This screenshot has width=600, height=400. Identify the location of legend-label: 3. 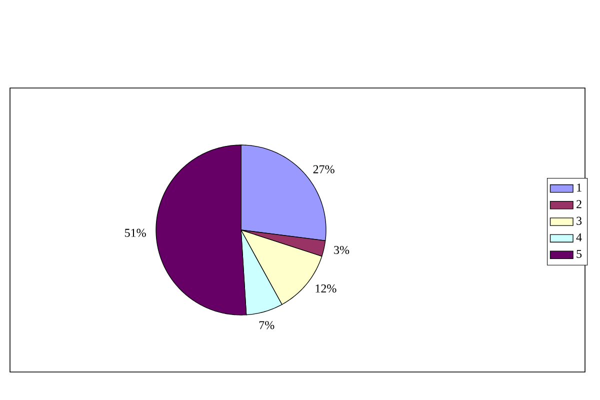
(579, 220).